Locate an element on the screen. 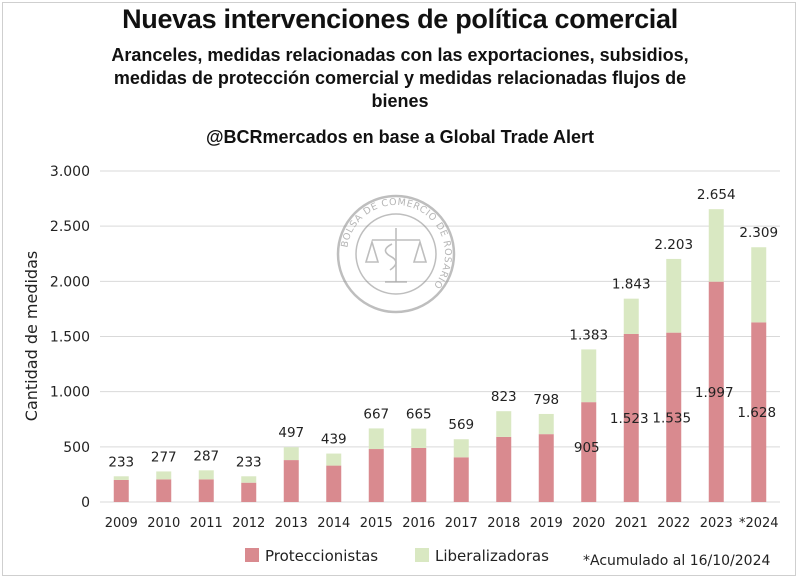 Image resolution: width=800 pixels, height=580 pixels. y-tick-label: 0 is located at coordinates (85, 503).